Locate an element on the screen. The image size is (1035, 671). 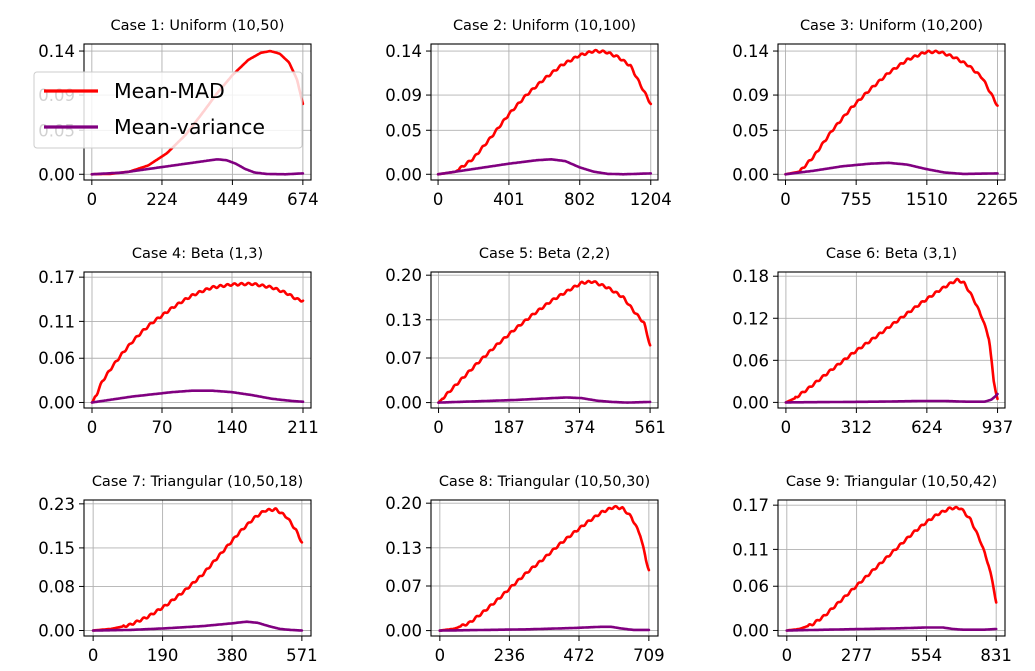
subplot-title: Case 1: Uniform (10,50) is located at coordinates (198, 26).